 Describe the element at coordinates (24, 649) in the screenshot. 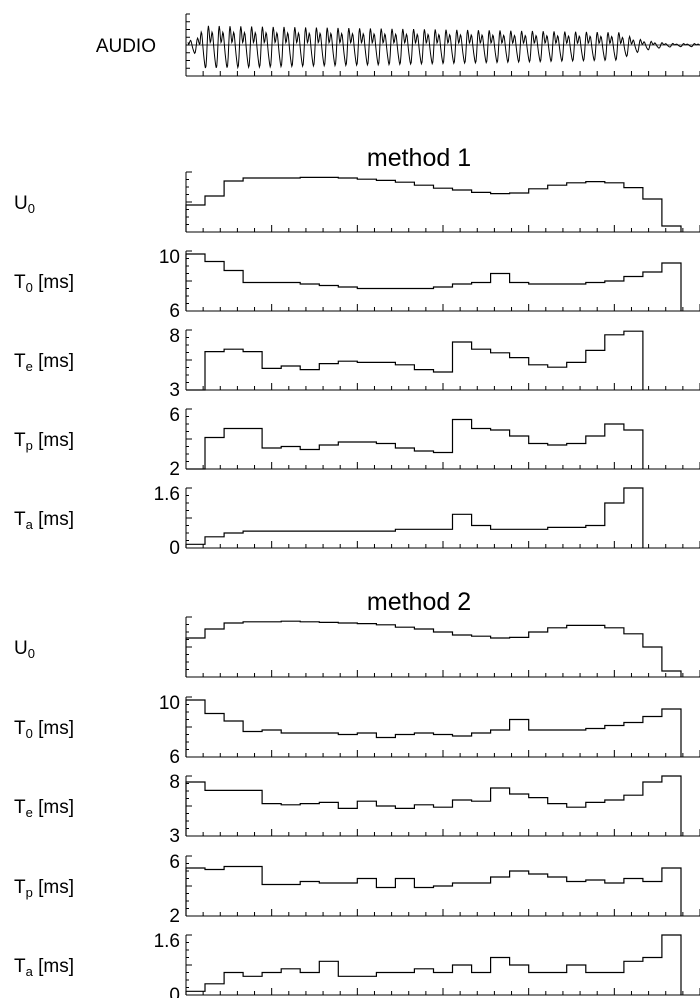

I see `method2-u0-label: U0` at that location.